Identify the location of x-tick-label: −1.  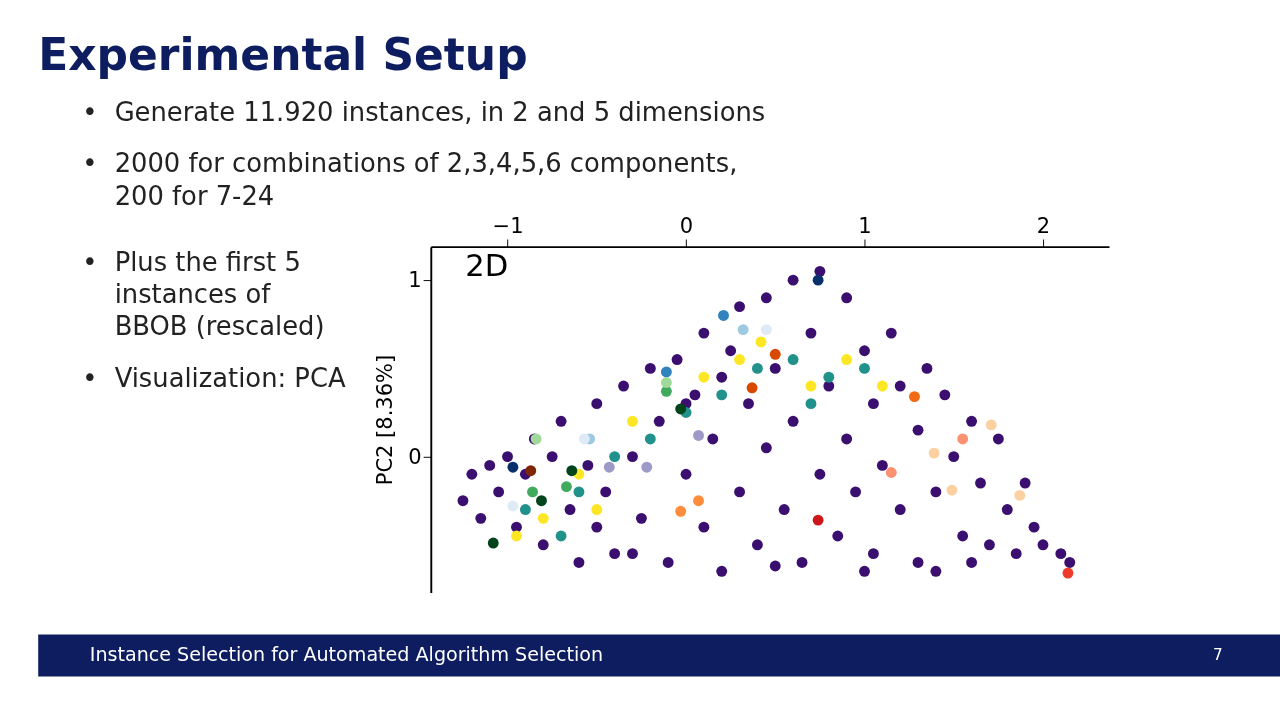
(508, 225).